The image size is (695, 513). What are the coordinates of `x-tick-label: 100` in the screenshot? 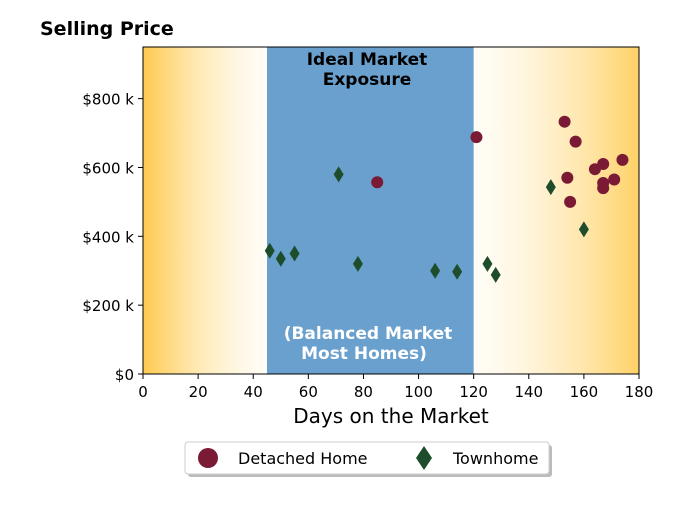 It's located at (418, 392).